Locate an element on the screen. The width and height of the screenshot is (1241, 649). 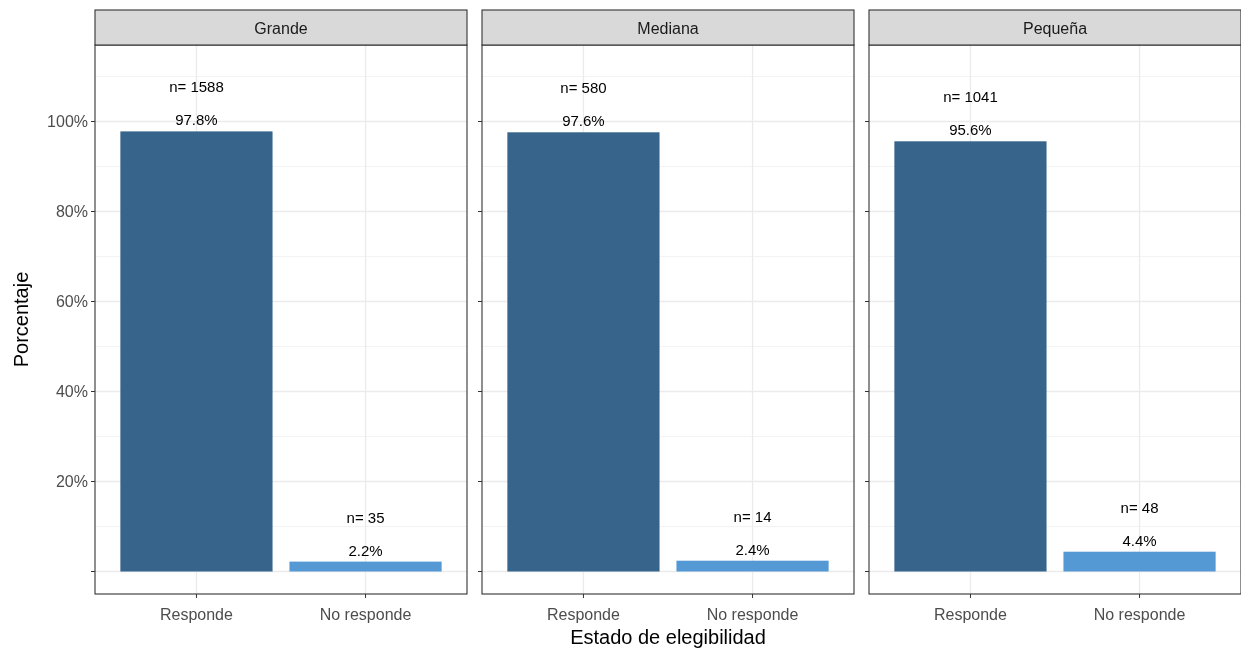
annotation: n= 48 is located at coordinates (1139, 507).